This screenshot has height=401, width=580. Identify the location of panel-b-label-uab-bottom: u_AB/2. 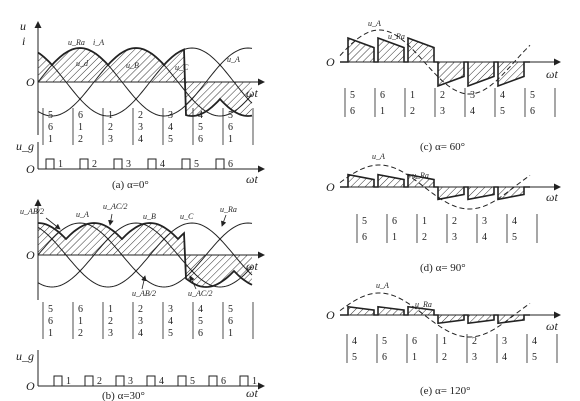
(144, 293).